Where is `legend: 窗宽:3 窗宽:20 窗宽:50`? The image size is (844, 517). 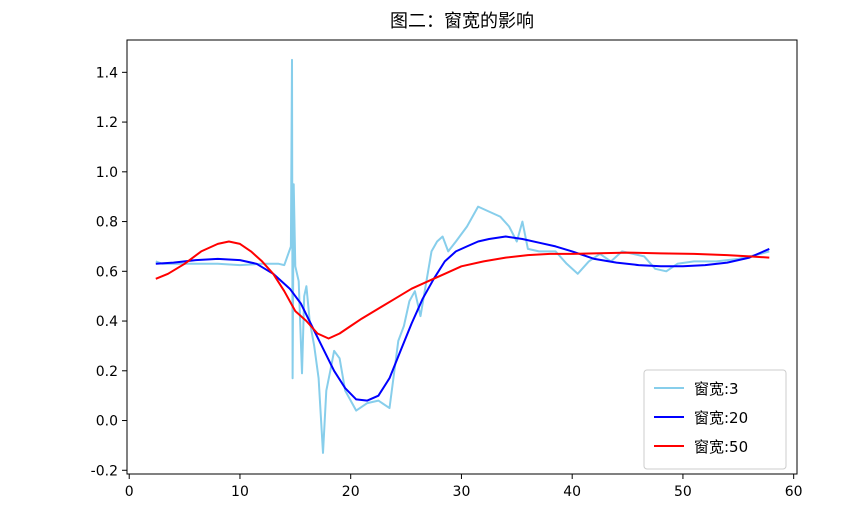 legend: 窗宽:3 窗宽:20 窗宽:50 is located at coordinates (715, 419).